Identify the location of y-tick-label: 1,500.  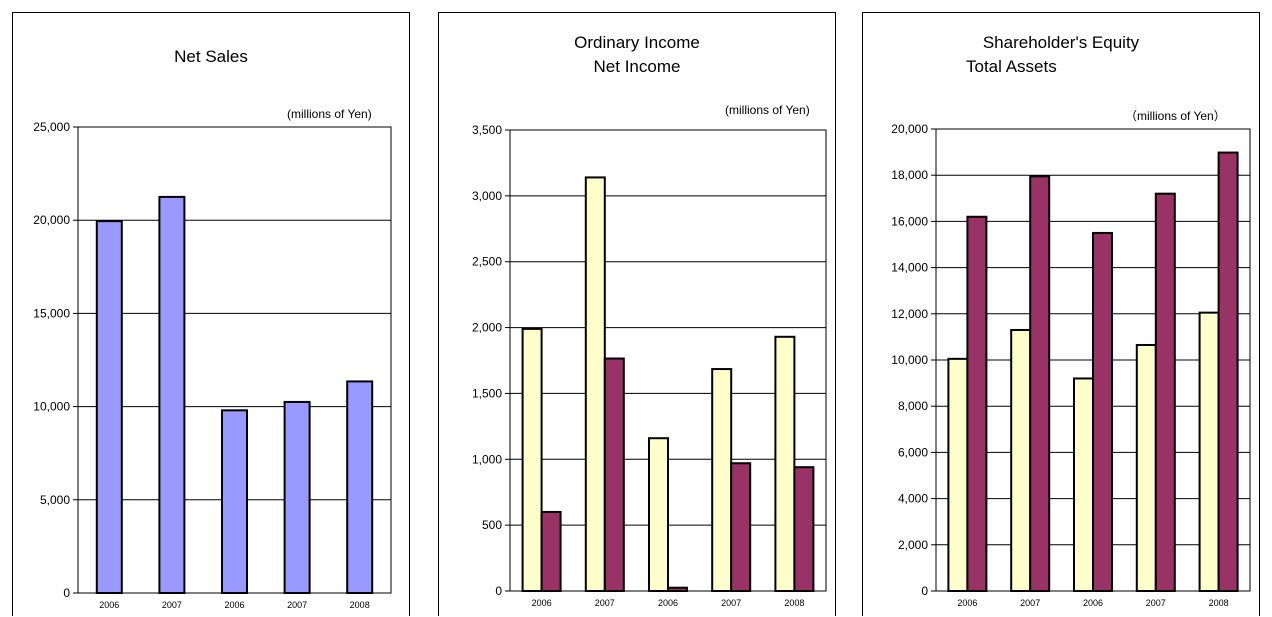
(487, 393).